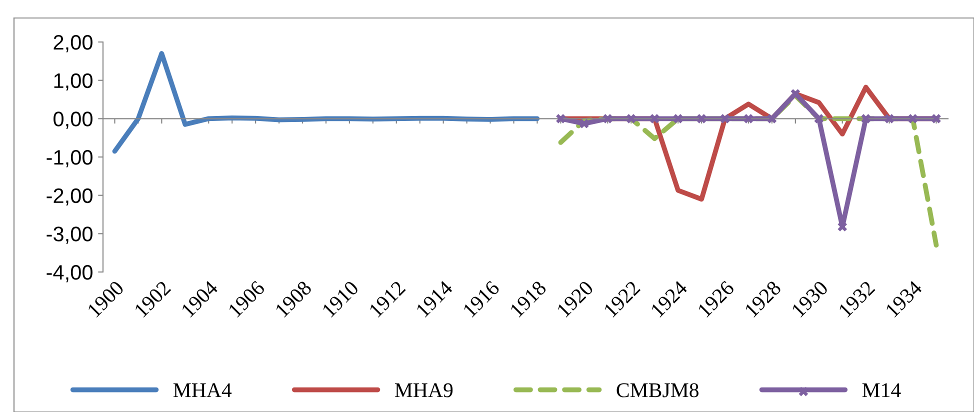  Describe the element at coordinates (326, 102) in the screenshot. I see `line-series` at that location.